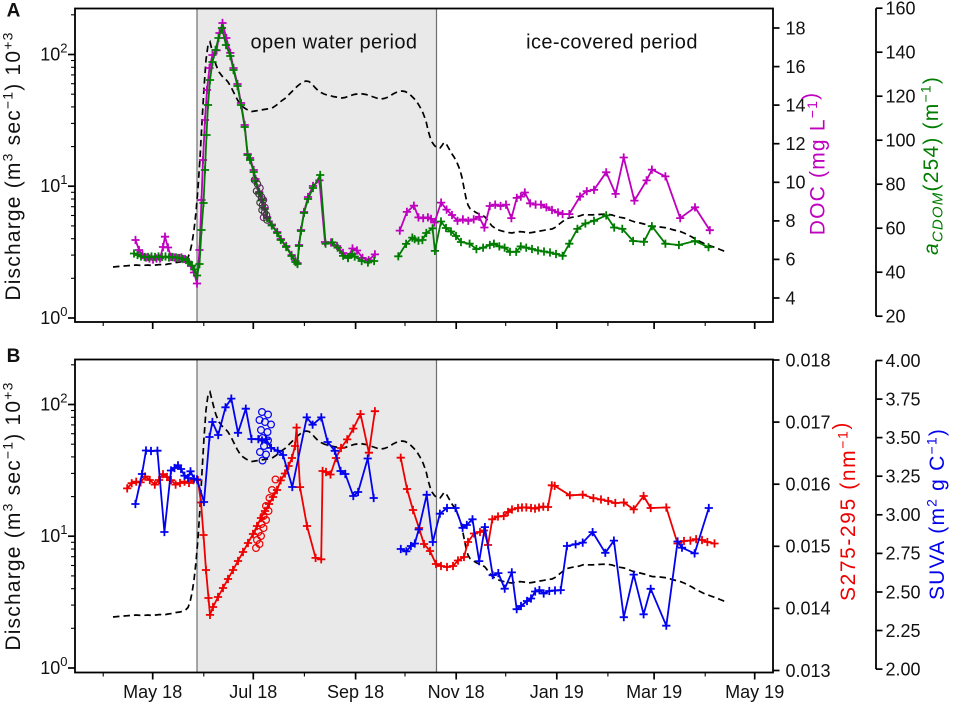  I want to click on svg-text: 4, so click(791, 298).